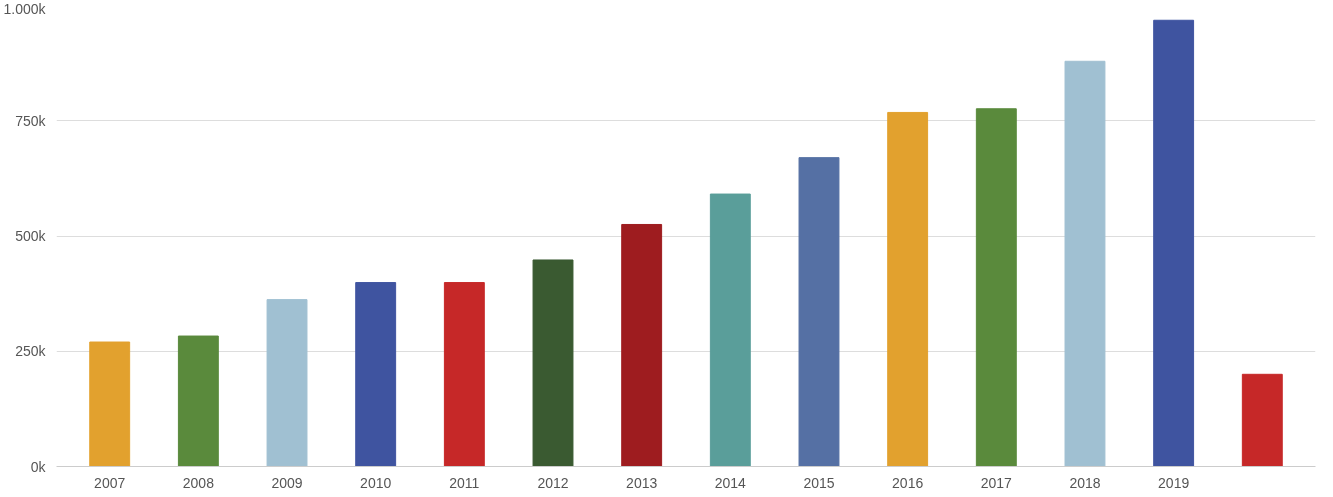 The image size is (1333, 497). Describe the element at coordinates (25, 8) in the screenshot. I see `y-tick-label: 1.000k` at that location.